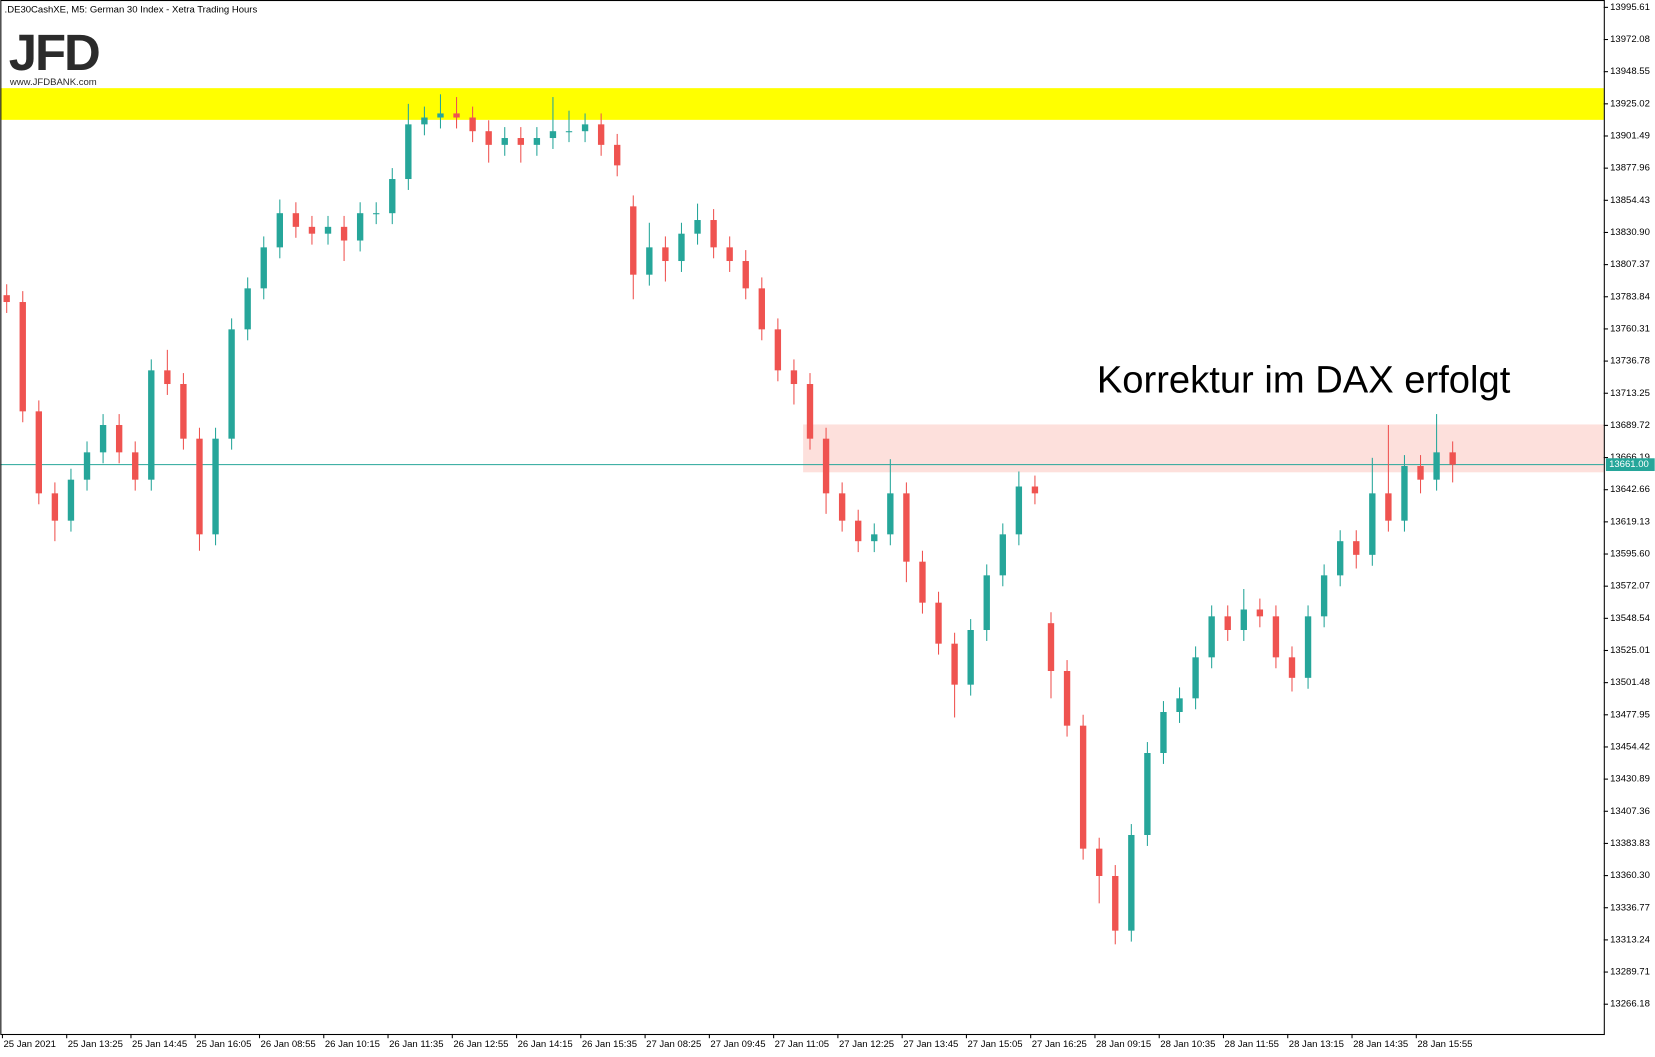 This screenshot has height=1057, width=1655. Describe the element at coordinates (352, 1044) in the screenshot. I see `x-tick-label: 26 Jan 10:15` at that location.